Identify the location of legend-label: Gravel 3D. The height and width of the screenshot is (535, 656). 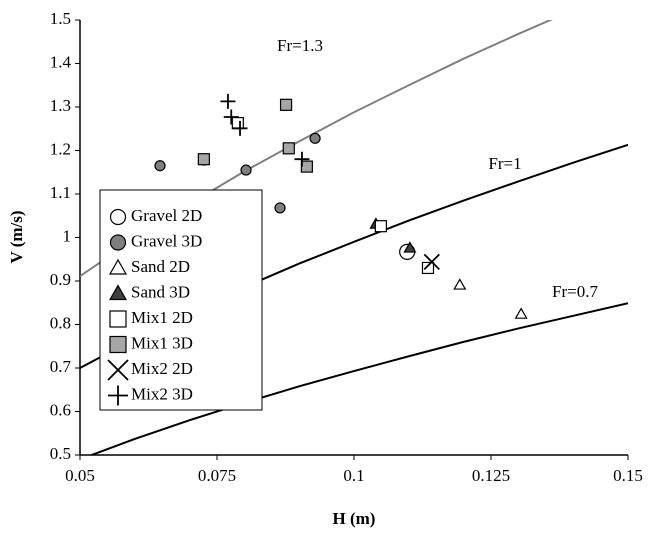
(166, 240).